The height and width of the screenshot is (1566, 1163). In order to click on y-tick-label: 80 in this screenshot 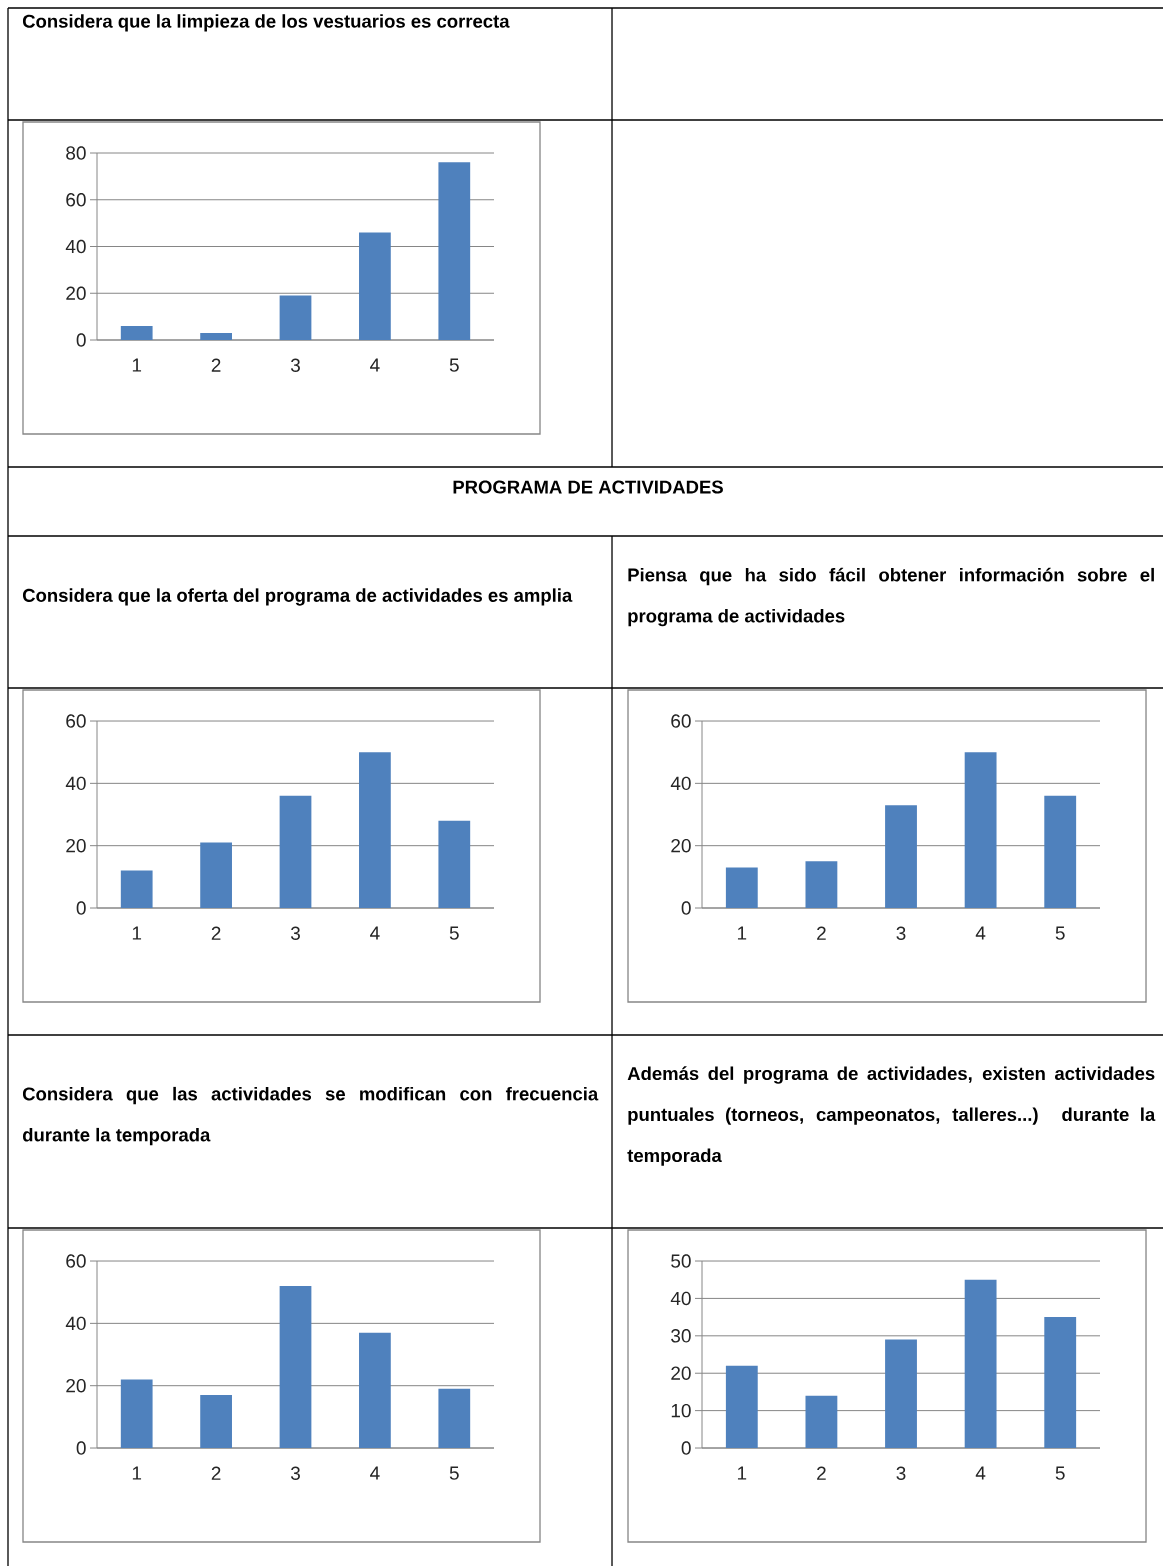, I will do `click(76, 153)`.